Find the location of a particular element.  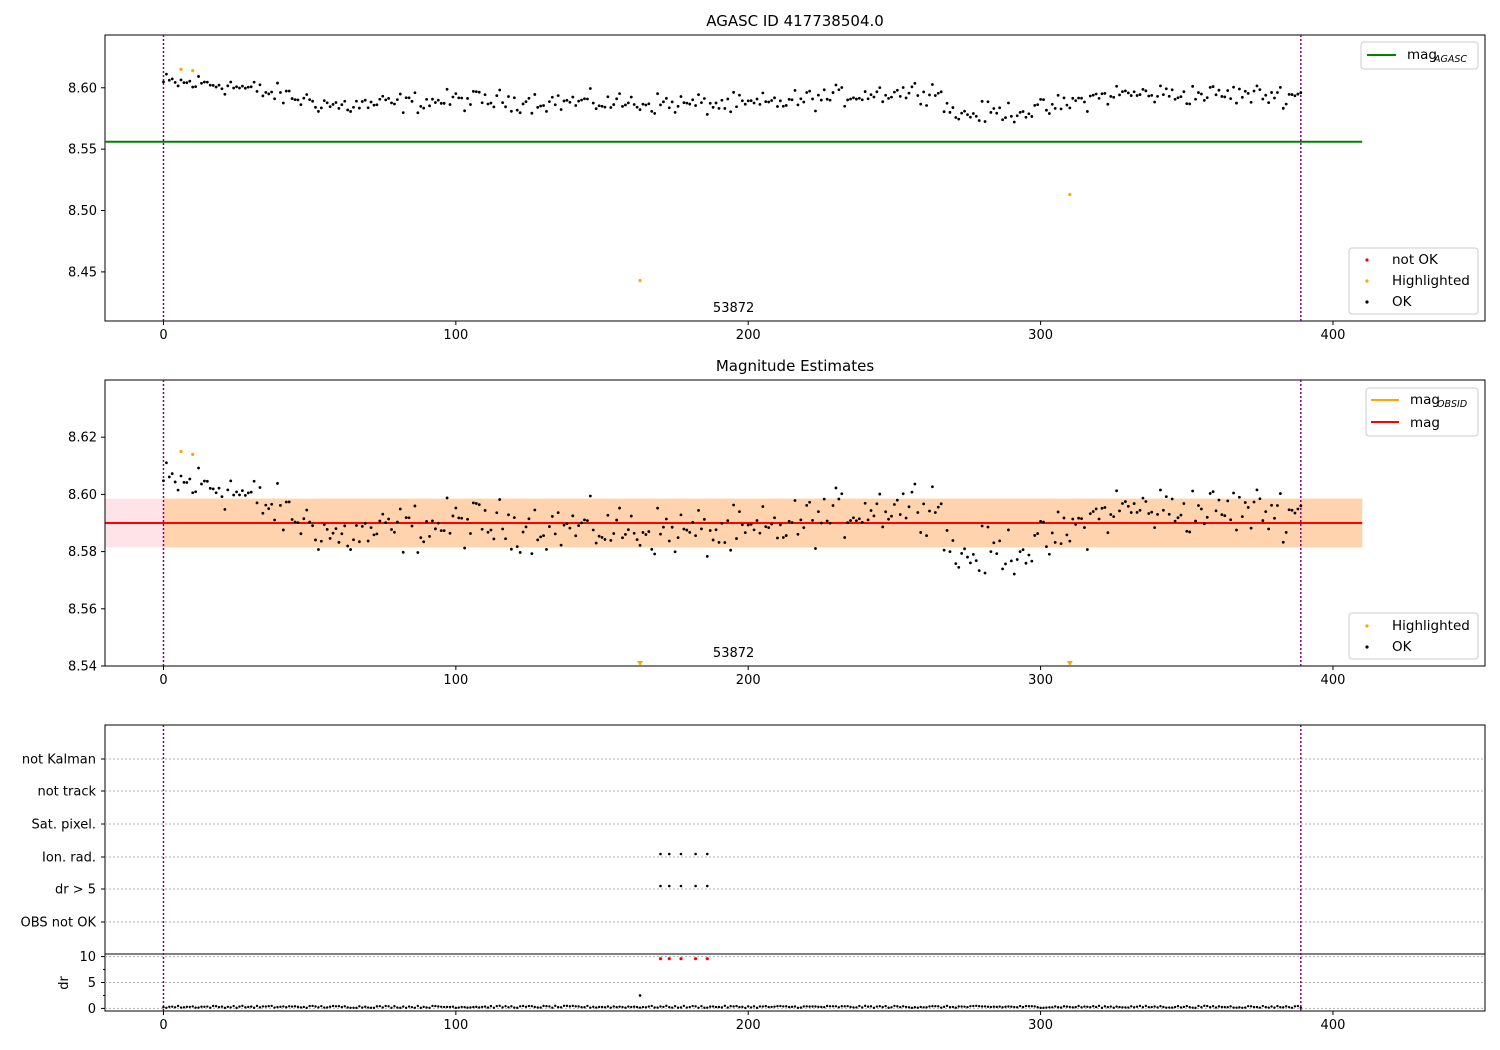

legend-label-highlighted: Highlighted is located at coordinates (1431, 626).